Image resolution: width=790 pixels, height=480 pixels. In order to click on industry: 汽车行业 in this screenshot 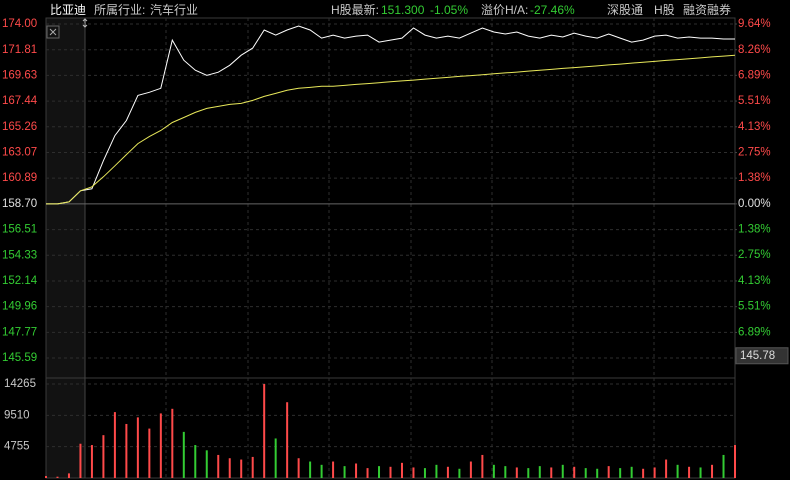, I will do `click(174, 9)`.